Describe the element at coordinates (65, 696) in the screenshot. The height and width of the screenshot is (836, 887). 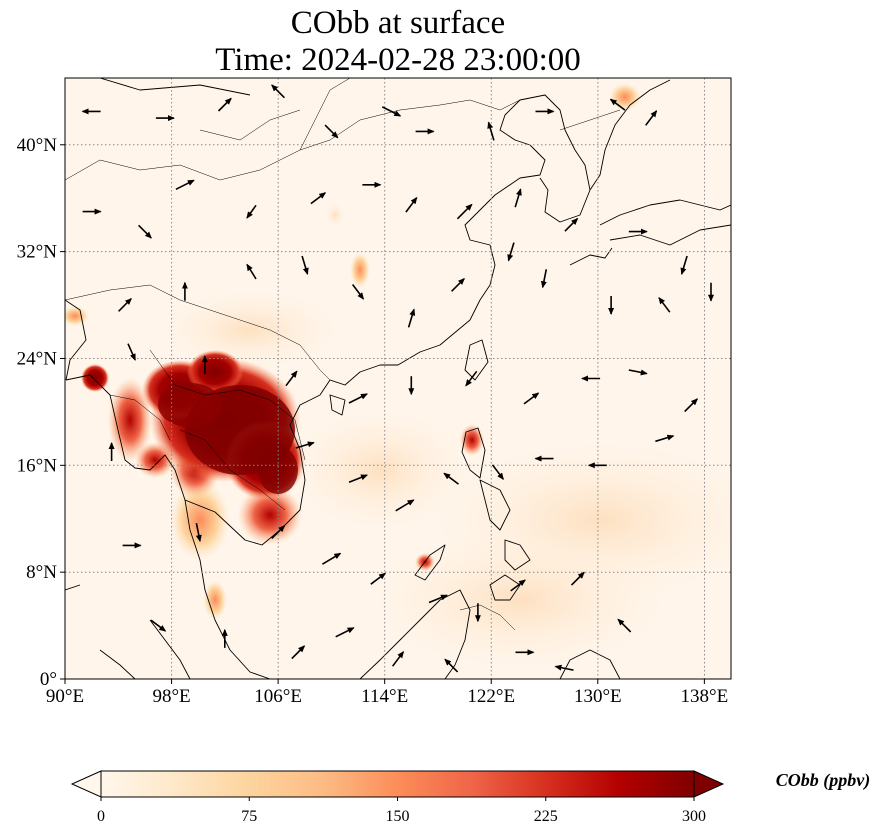
I see `x-tick-label: 90°E` at that location.